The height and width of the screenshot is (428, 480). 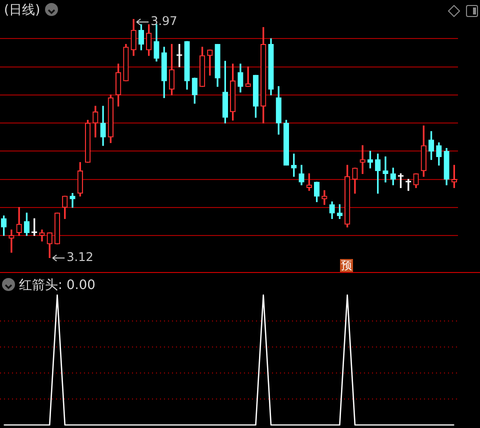 What do you see at coordinates (164, 21) in the screenshot?
I see `annotation: 3.97` at bounding box center [164, 21].